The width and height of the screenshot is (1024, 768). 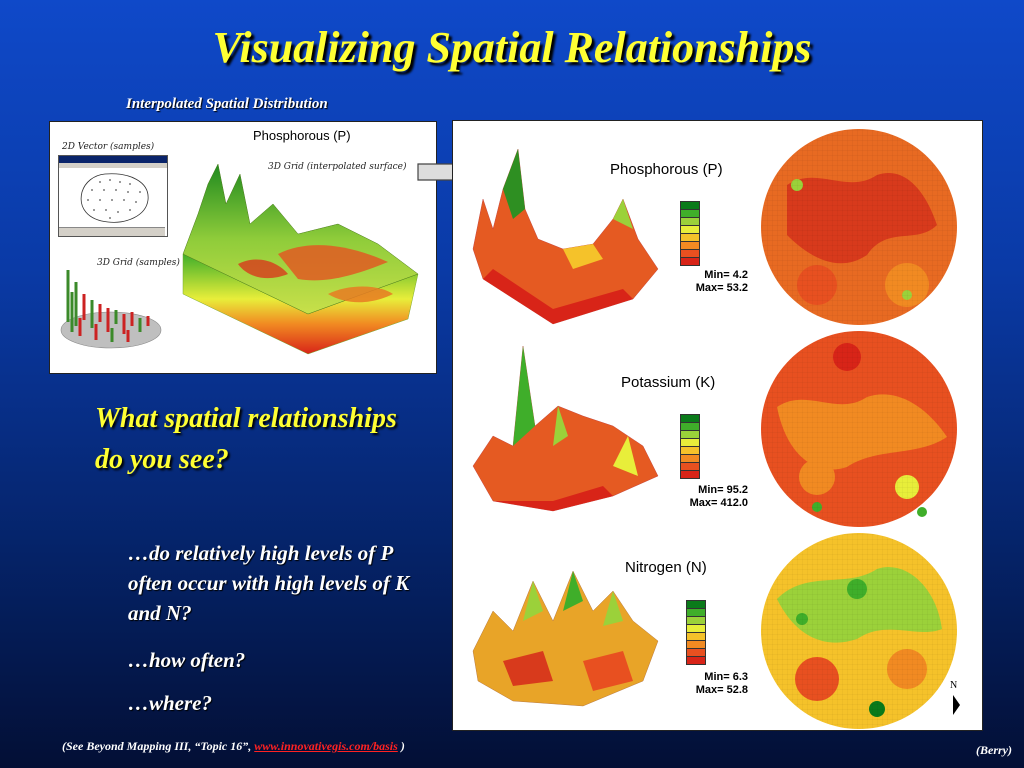 What do you see at coordinates (859, 631) in the screenshot?
I see `nitrogen-map` at bounding box center [859, 631].